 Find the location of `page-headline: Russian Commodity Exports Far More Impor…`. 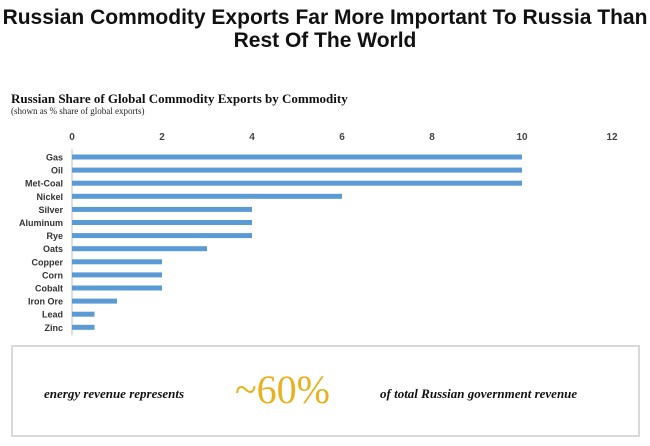

page-headline: Russian Commodity Exports Far More Impor… is located at coordinates (325, 29).